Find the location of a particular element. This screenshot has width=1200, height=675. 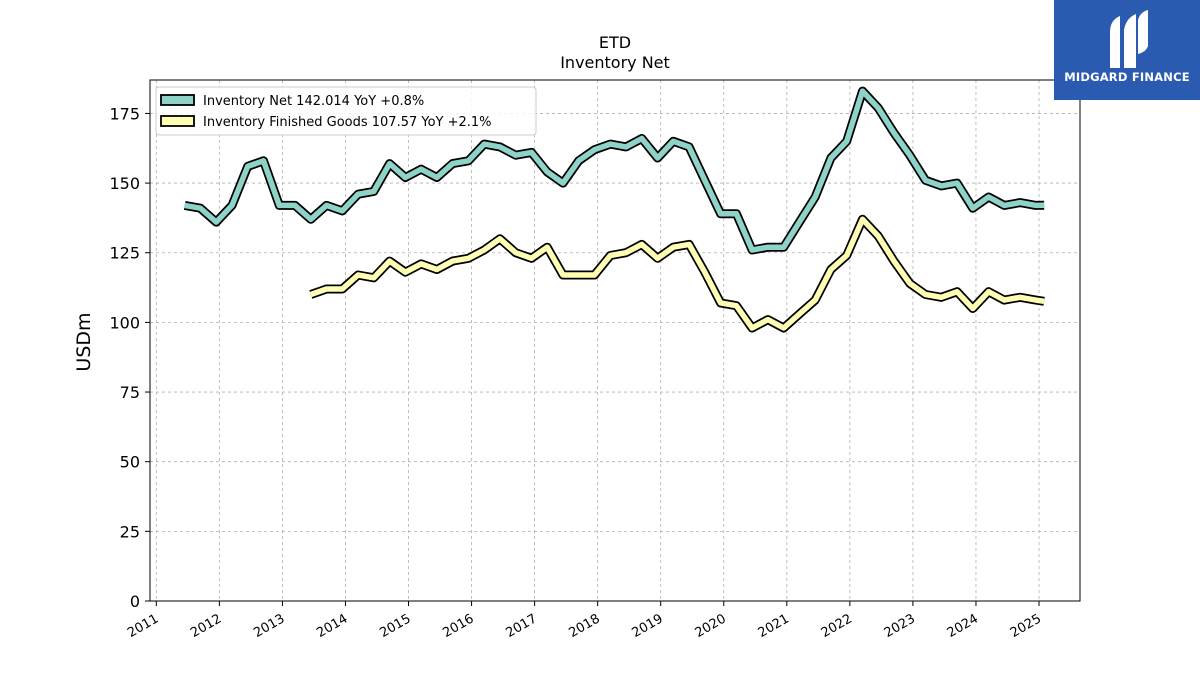

x-tick-label: 2017 is located at coordinates (521, 626).